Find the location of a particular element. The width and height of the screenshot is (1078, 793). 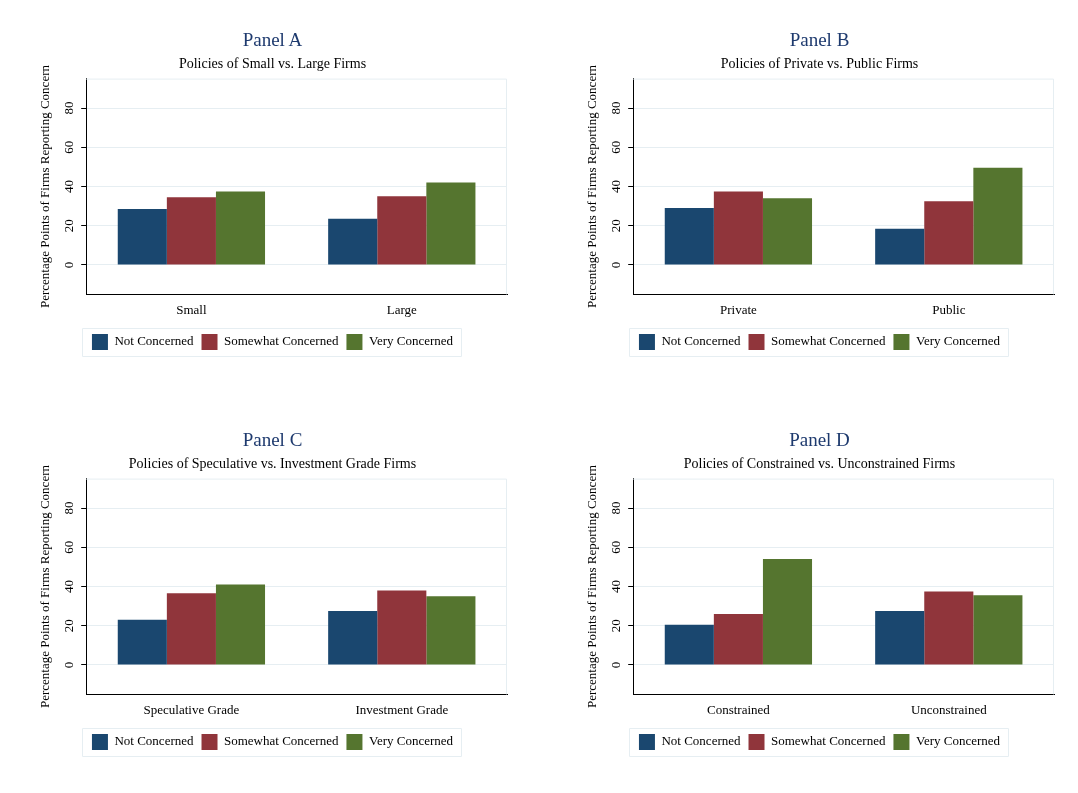

chart-subtitle: Policies of Small vs. Large Firms is located at coordinates (272, 63).